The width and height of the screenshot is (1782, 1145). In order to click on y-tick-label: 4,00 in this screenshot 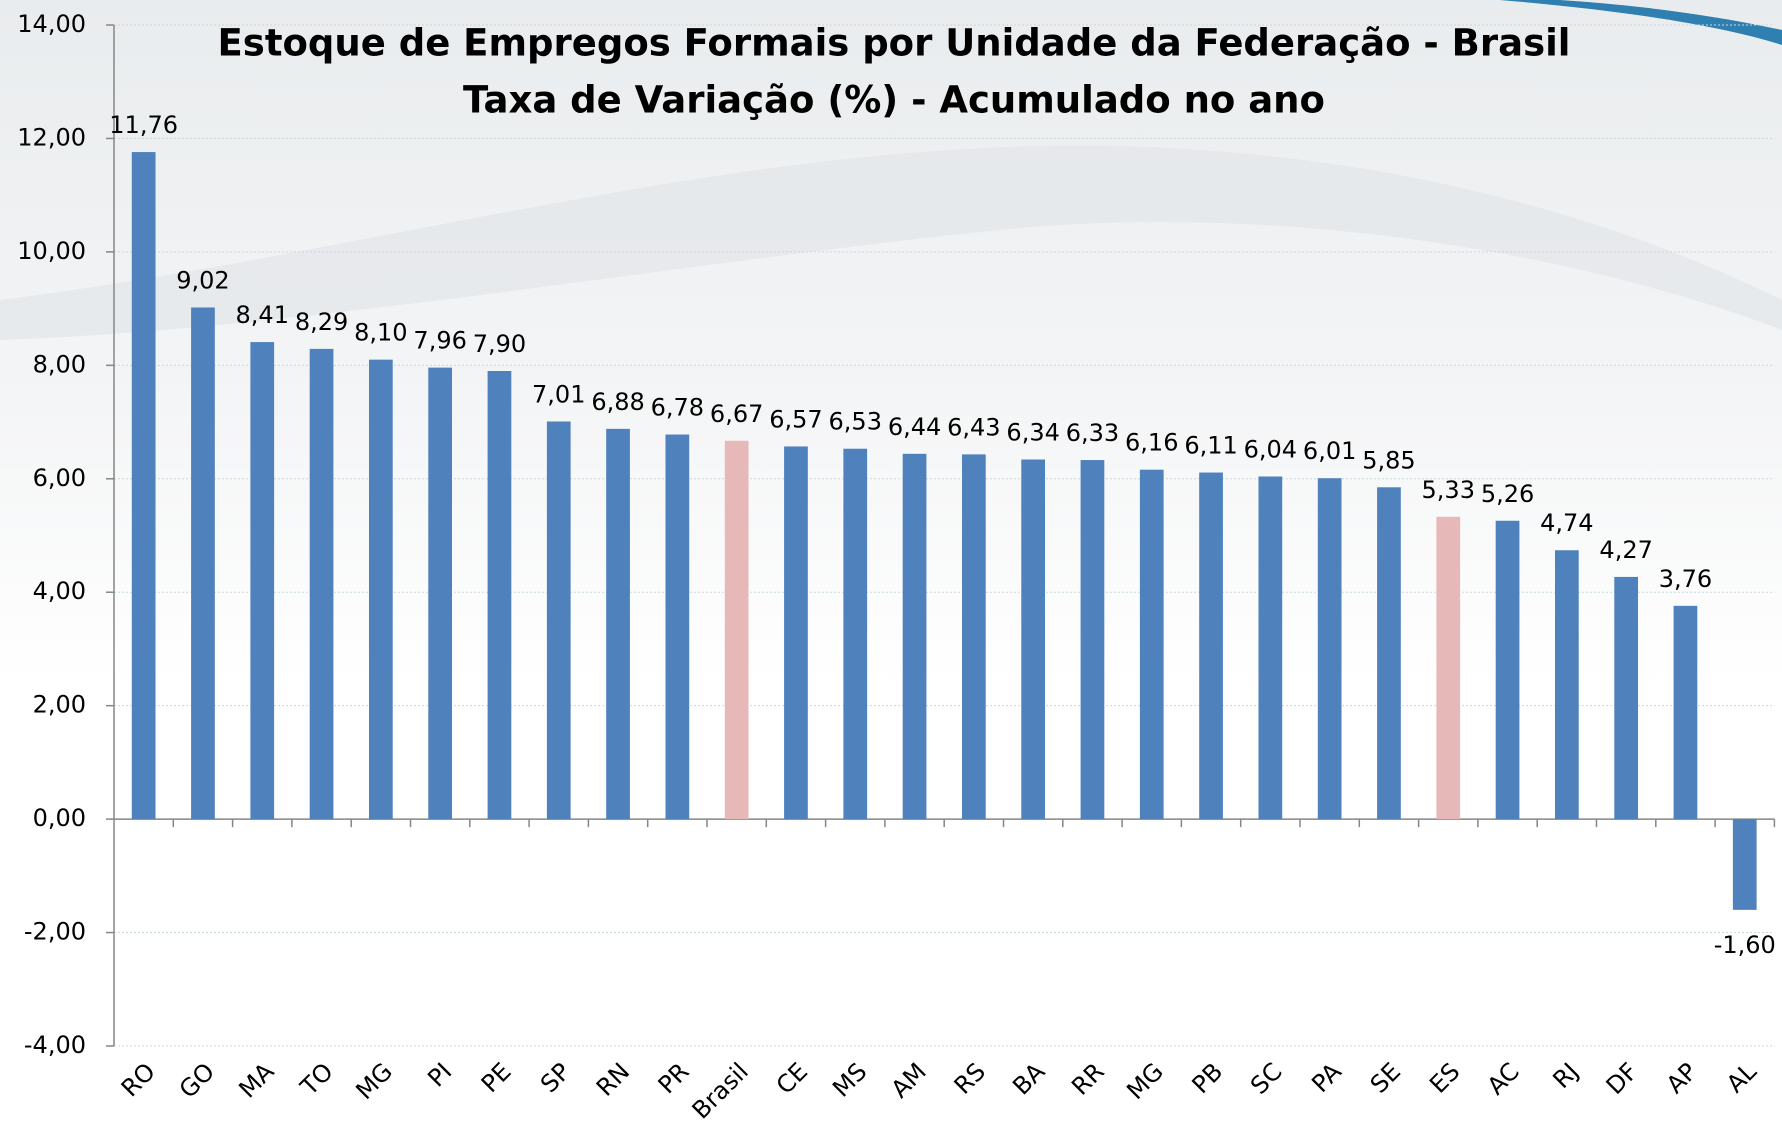, I will do `click(59, 591)`.